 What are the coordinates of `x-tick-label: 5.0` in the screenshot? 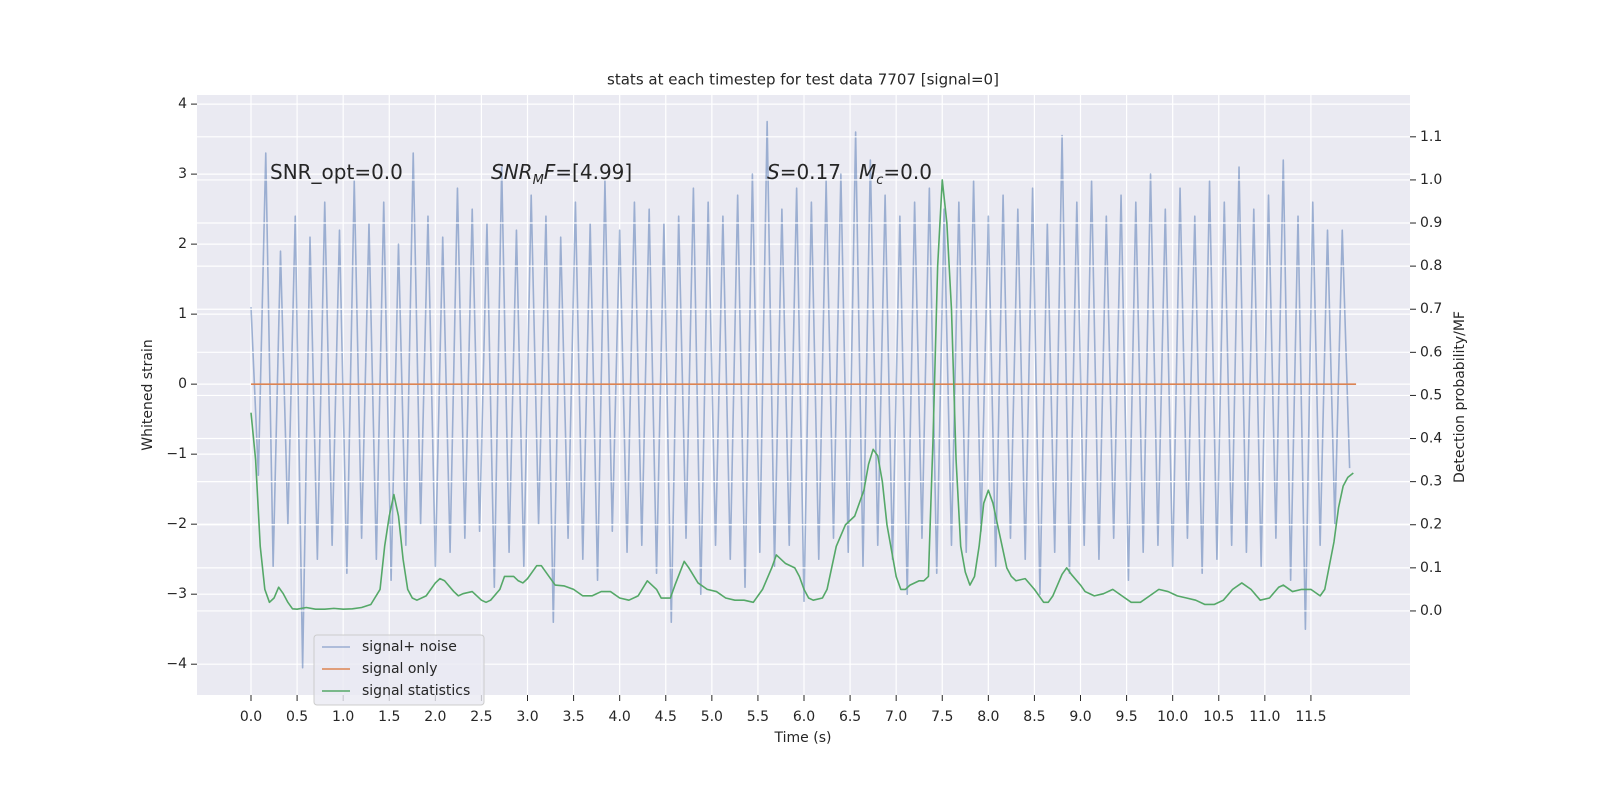 It's located at (712, 717).